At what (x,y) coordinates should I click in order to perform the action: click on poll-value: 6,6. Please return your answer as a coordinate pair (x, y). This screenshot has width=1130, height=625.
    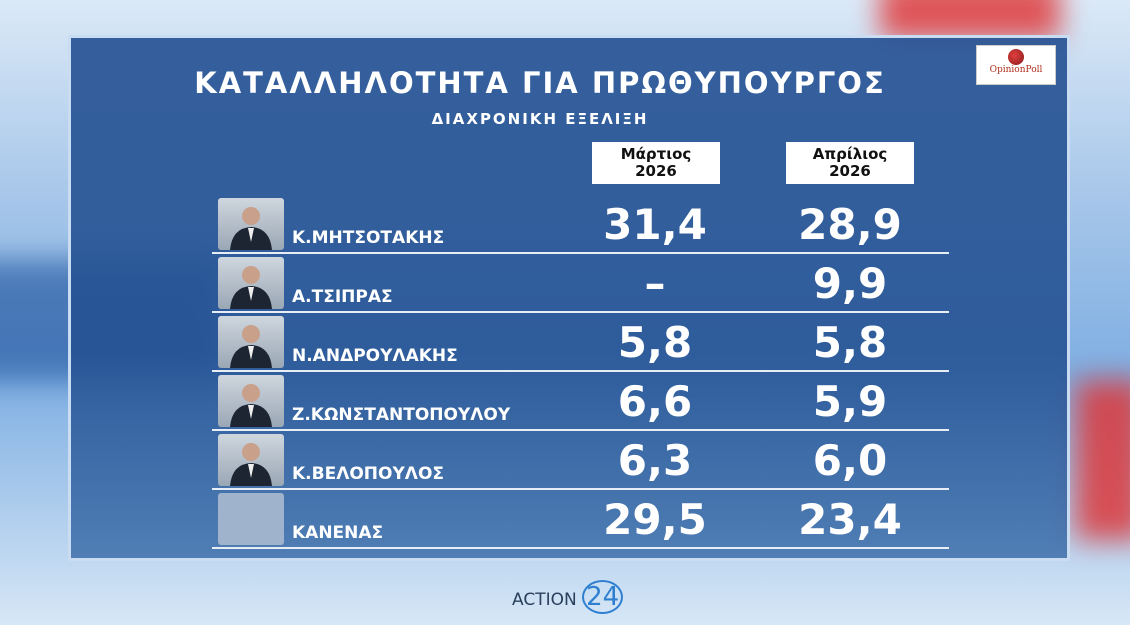
    Looking at the image, I should click on (655, 401).